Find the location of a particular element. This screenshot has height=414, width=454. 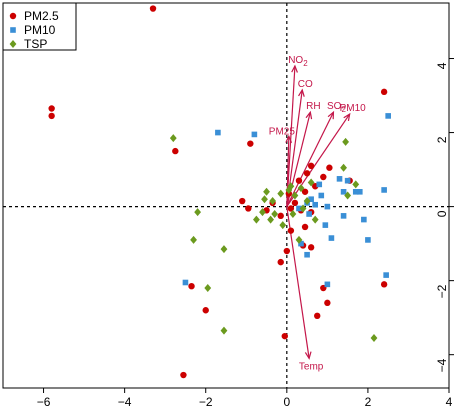

x-tick-label: −2 is located at coordinates (206, 402).